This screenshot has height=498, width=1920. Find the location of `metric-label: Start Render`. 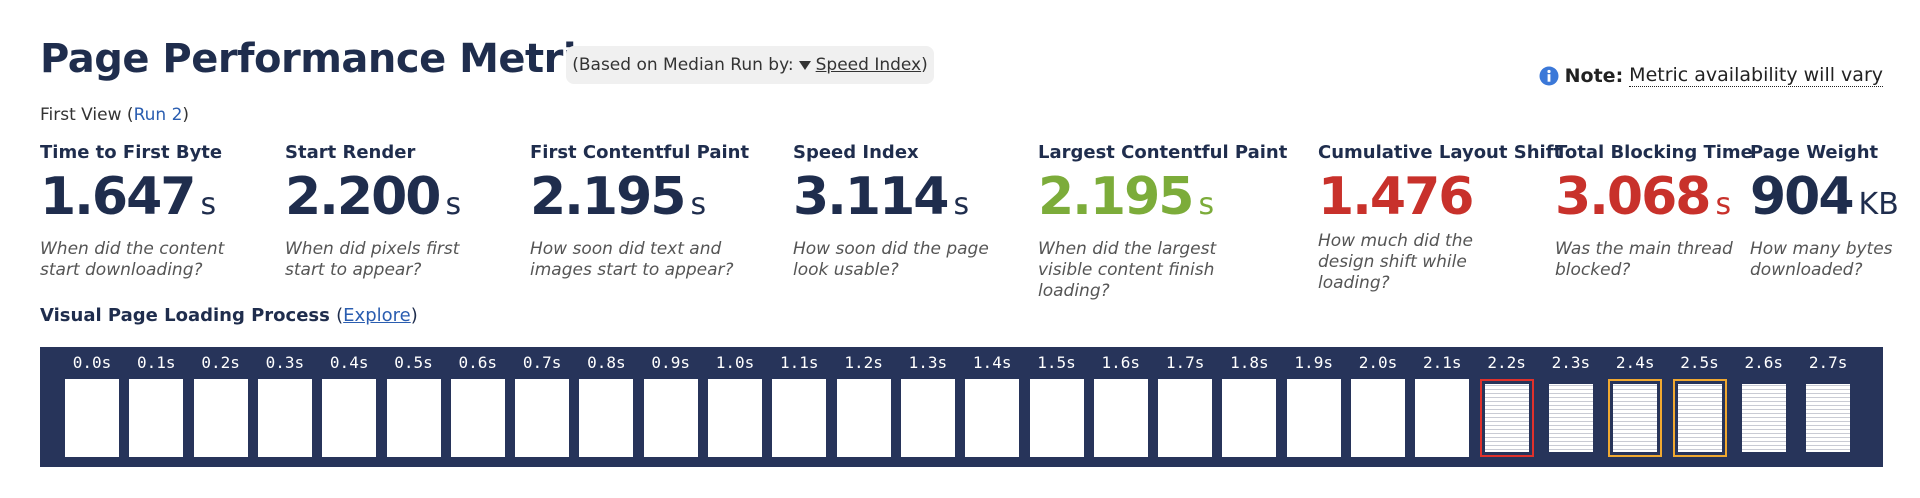

metric-label: Start Render is located at coordinates (350, 152).